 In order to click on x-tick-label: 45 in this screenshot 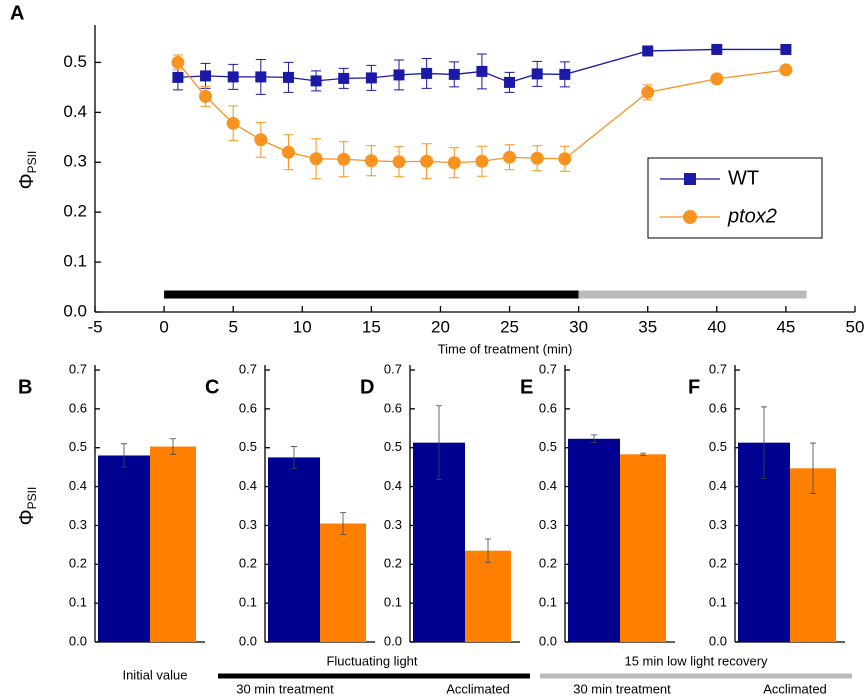, I will do `click(785, 326)`.